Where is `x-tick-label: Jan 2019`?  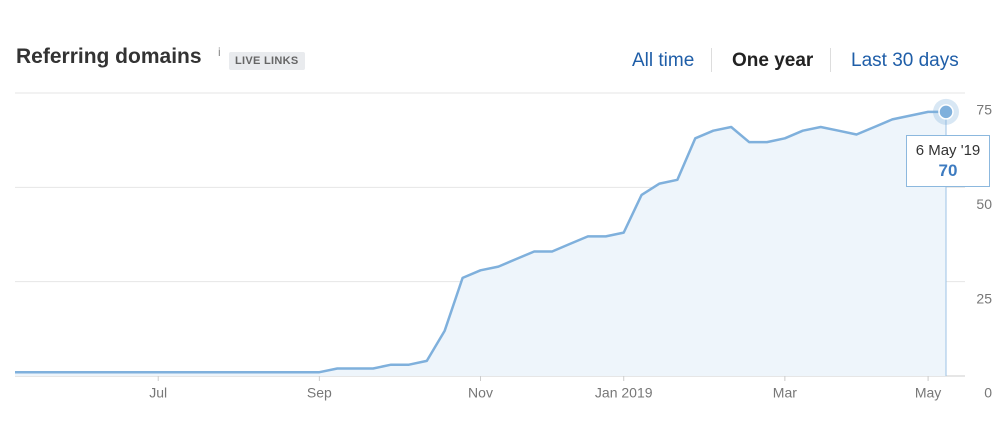 x-tick-label: Jan 2019 is located at coordinates (624, 393).